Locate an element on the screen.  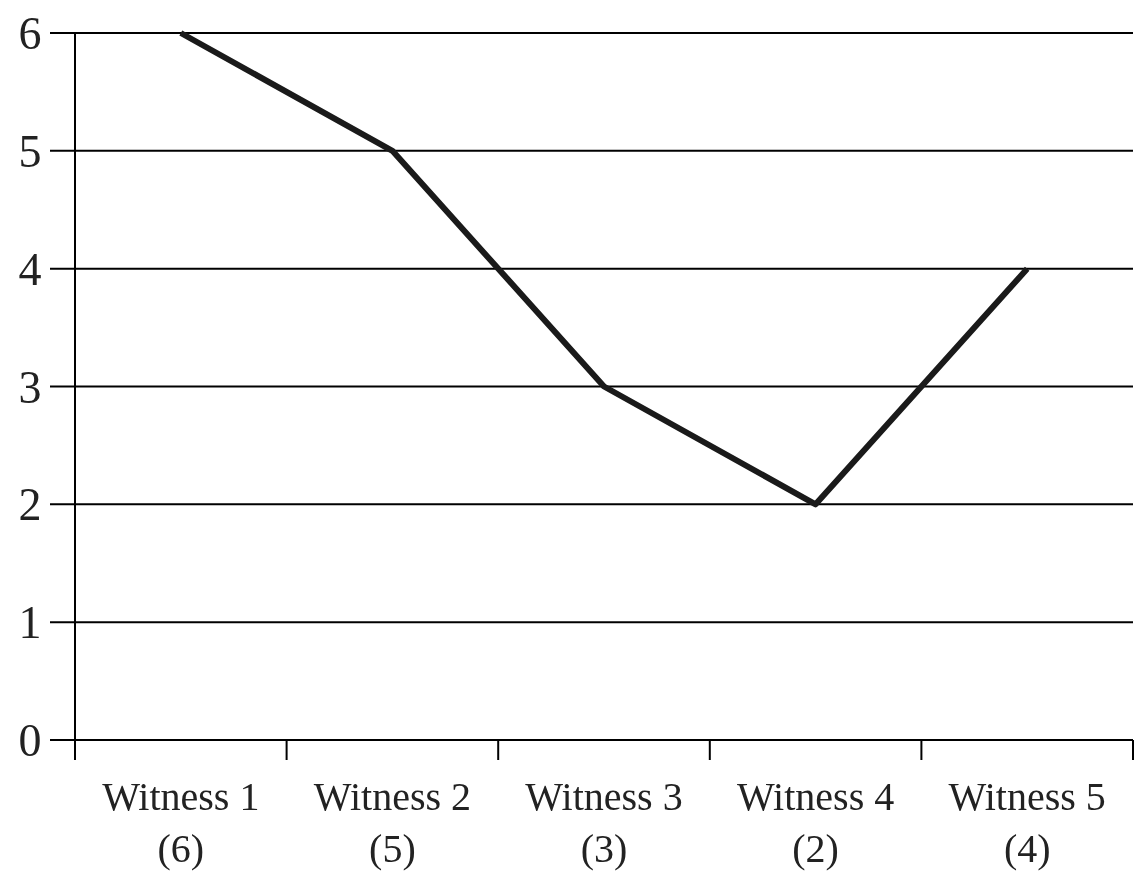
y-tick-label: 2 is located at coordinates (30, 505).